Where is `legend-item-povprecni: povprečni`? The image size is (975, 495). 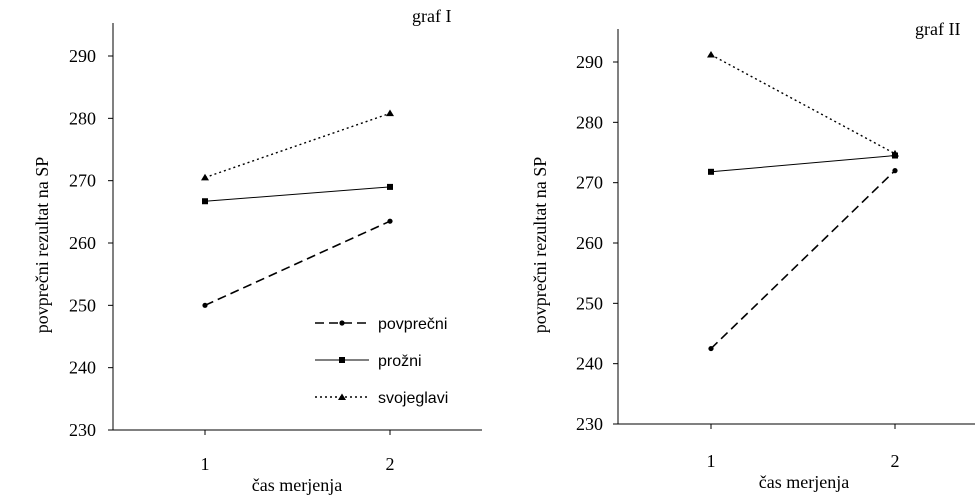 legend-item-povprecni: povprečni is located at coordinates (381, 324).